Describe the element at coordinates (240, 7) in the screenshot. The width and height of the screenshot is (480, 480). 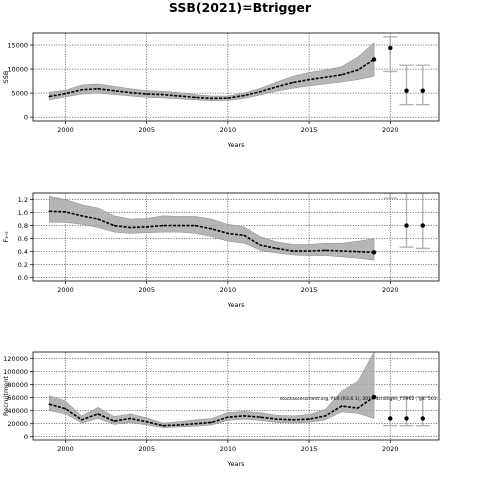
I see `figure-title: SSB(2021)=Btrigger` at that location.